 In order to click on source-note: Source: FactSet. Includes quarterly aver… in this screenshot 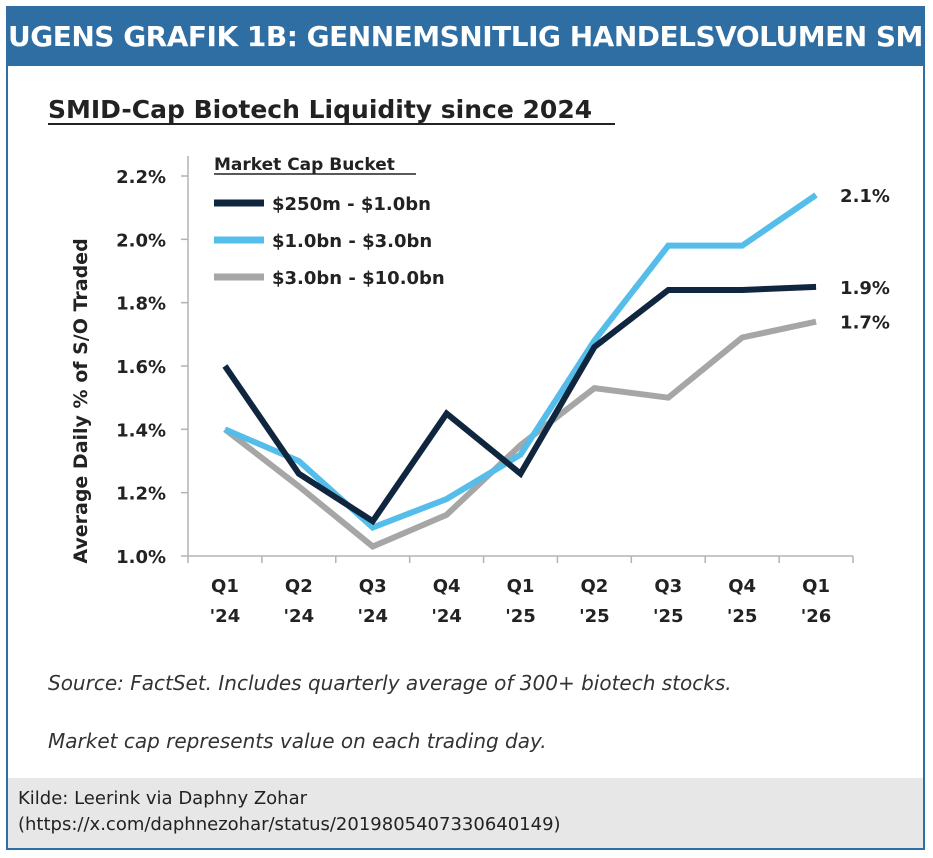, I will do `click(390, 683)`.